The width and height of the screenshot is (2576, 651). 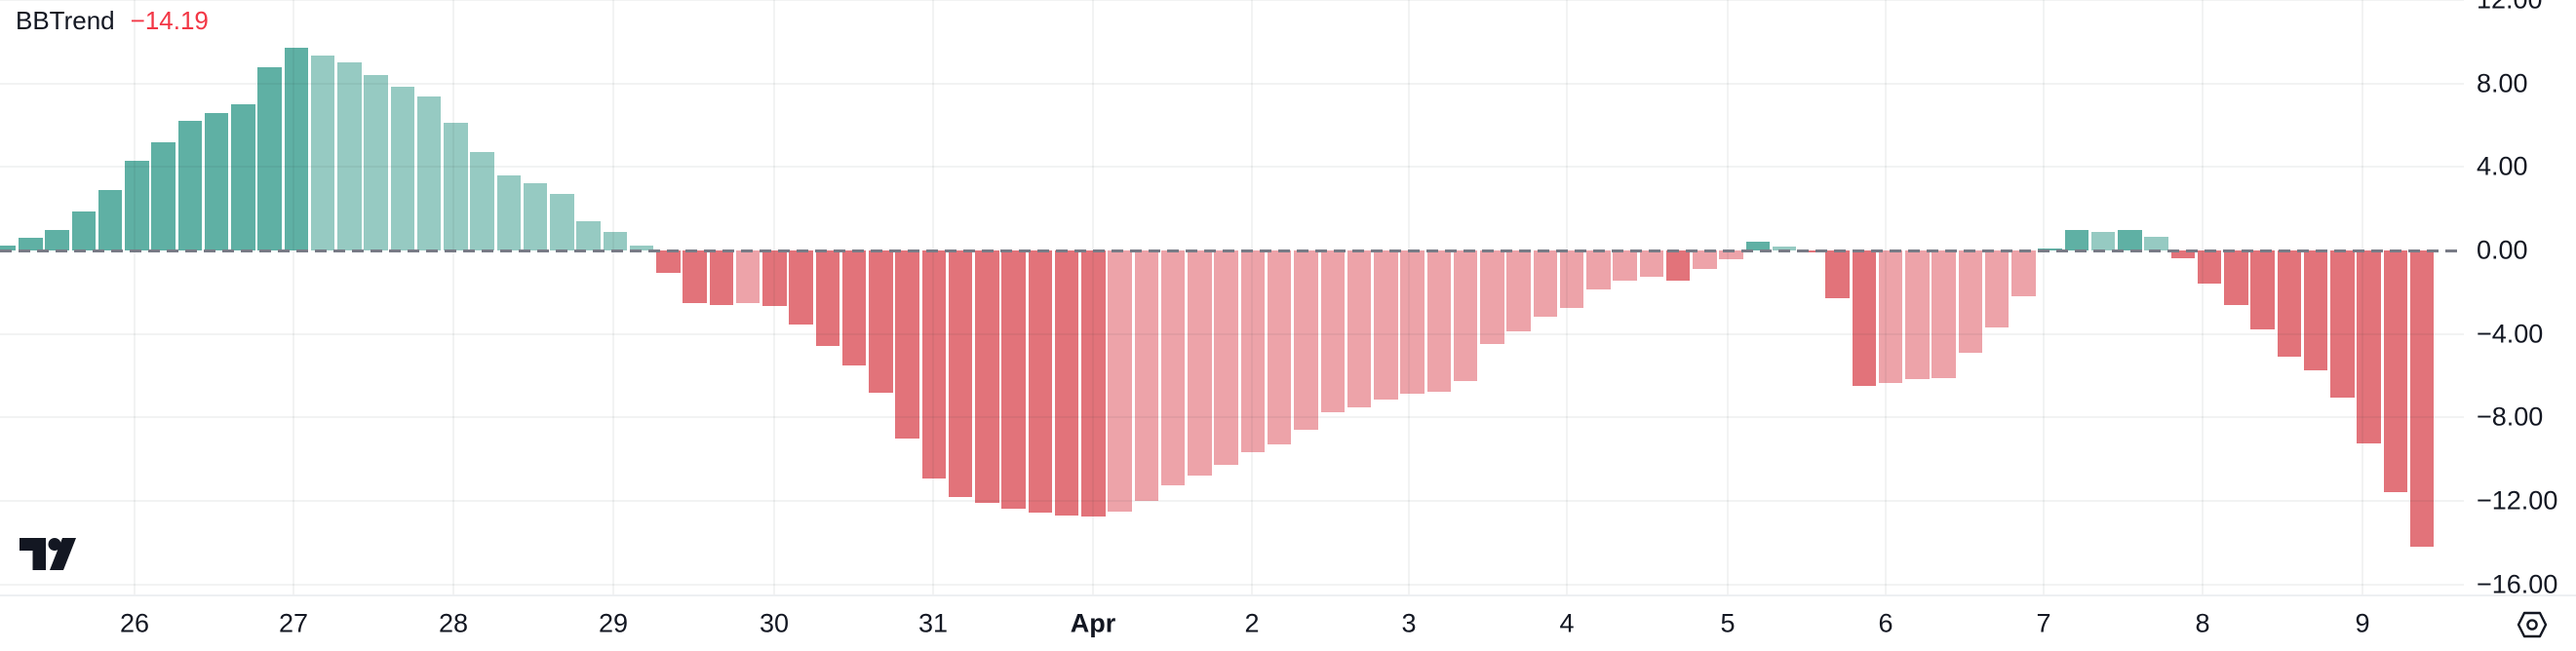 I want to click on time-tick-label: 4, so click(x=1567, y=623).